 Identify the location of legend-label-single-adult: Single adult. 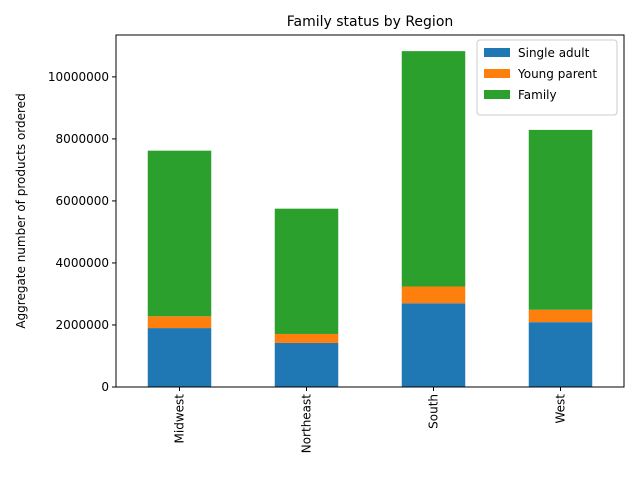
(554, 53).